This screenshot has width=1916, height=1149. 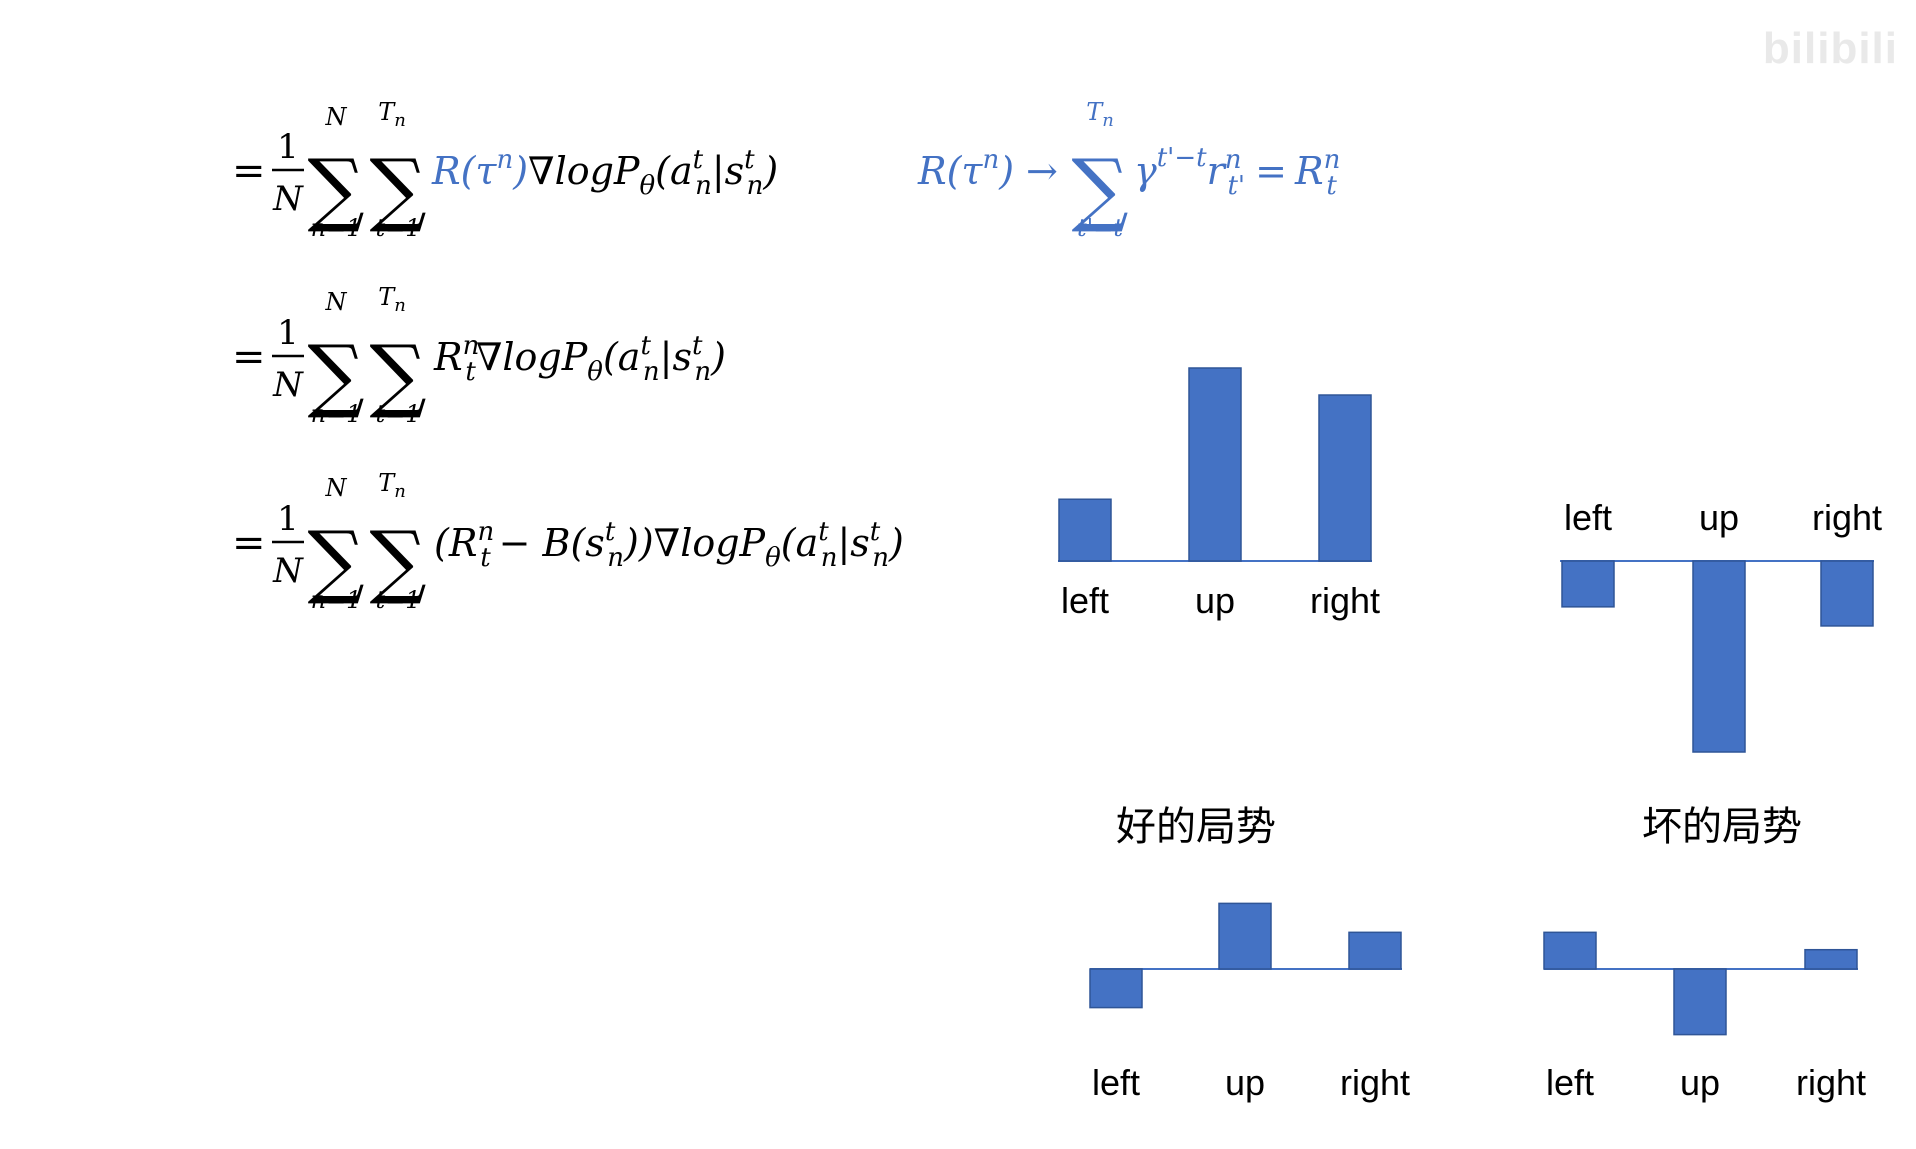 I want to click on formula-body: Rn t∇logPθ(at n|st n), so click(x=579, y=359).